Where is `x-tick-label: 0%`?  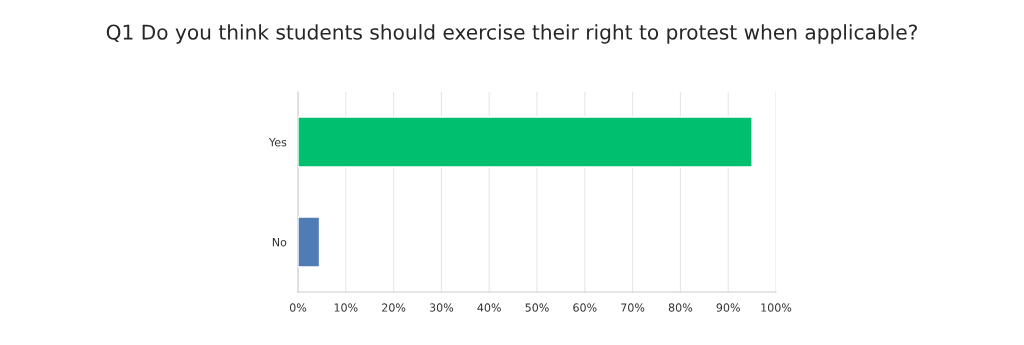 x-tick-label: 0% is located at coordinates (298, 307).